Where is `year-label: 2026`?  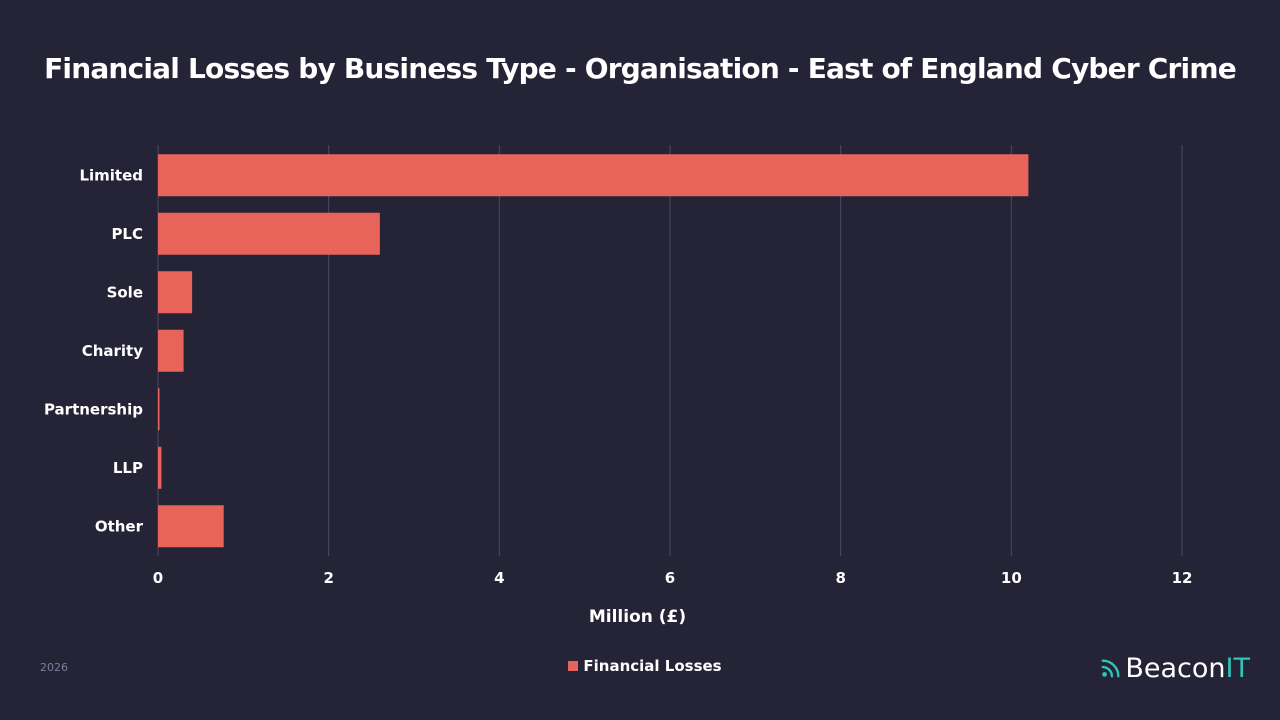 year-label: 2026 is located at coordinates (54, 667).